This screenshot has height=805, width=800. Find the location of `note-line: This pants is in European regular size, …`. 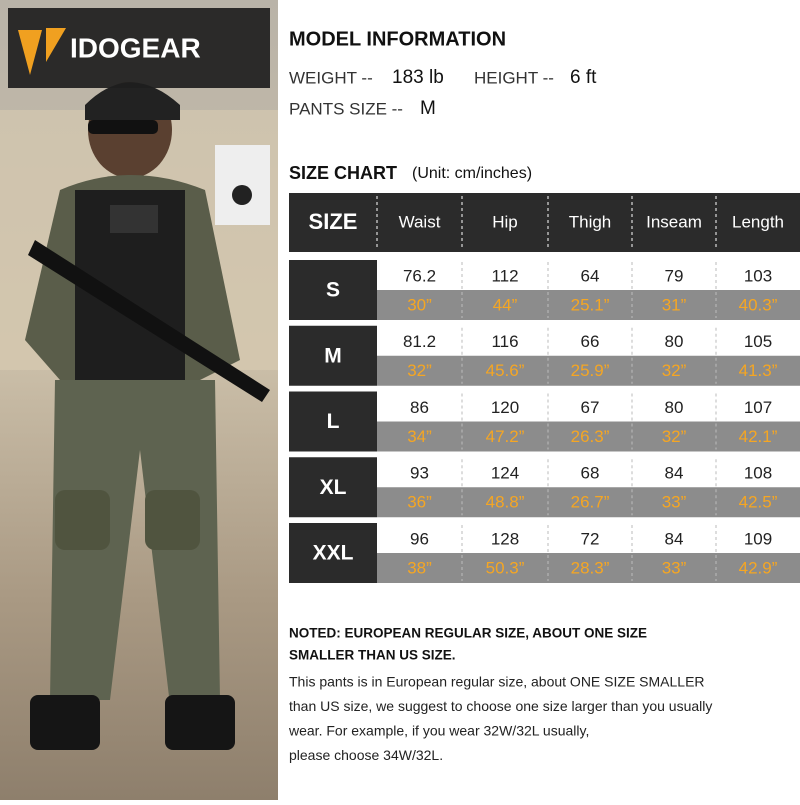

note-line: This pants is in European regular size, … is located at coordinates (497, 682).